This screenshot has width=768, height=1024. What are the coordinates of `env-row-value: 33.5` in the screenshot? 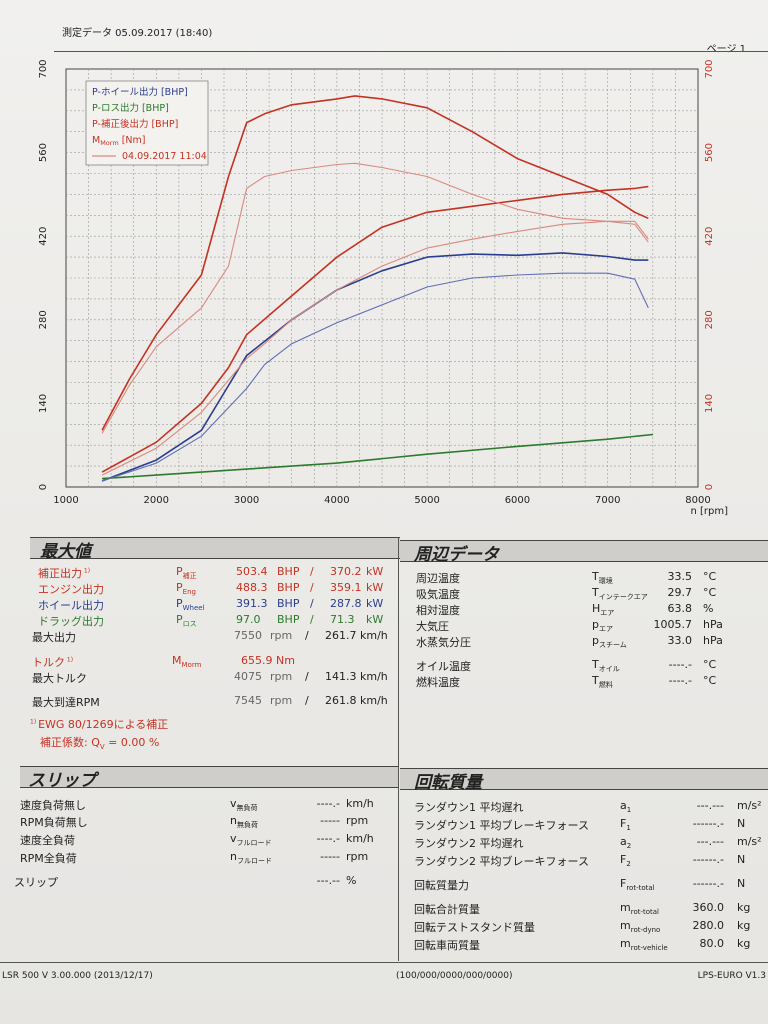 It's located at (680, 576).